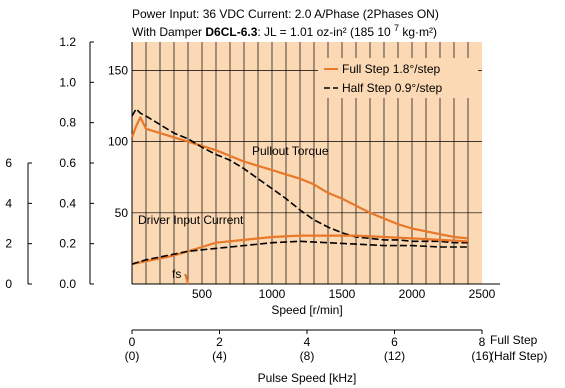 This screenshot has width=565, height=388. I want to click on annotation-driver-current: Driver Input Current, so click(191, 220).